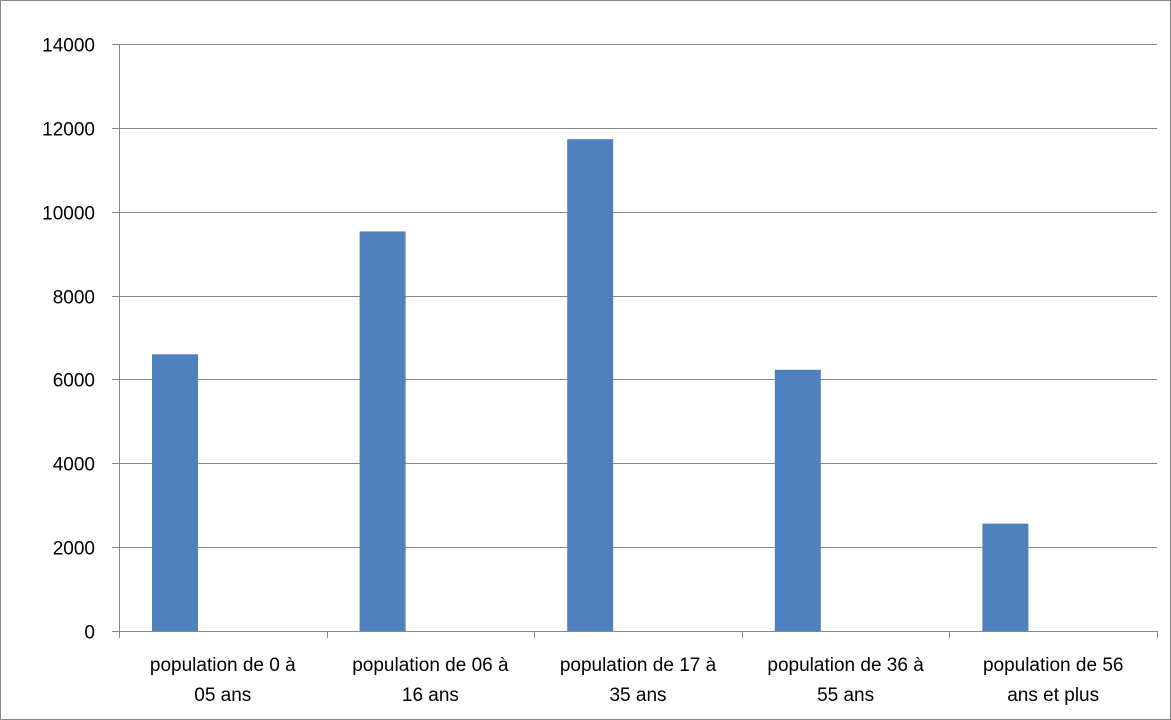 The width and height of the screenshot is (1171, 720). Describe the element at coordinates (1053, 680) in the screenshot. I see `x-tick-label: population de 56 ans et plus` at that location.